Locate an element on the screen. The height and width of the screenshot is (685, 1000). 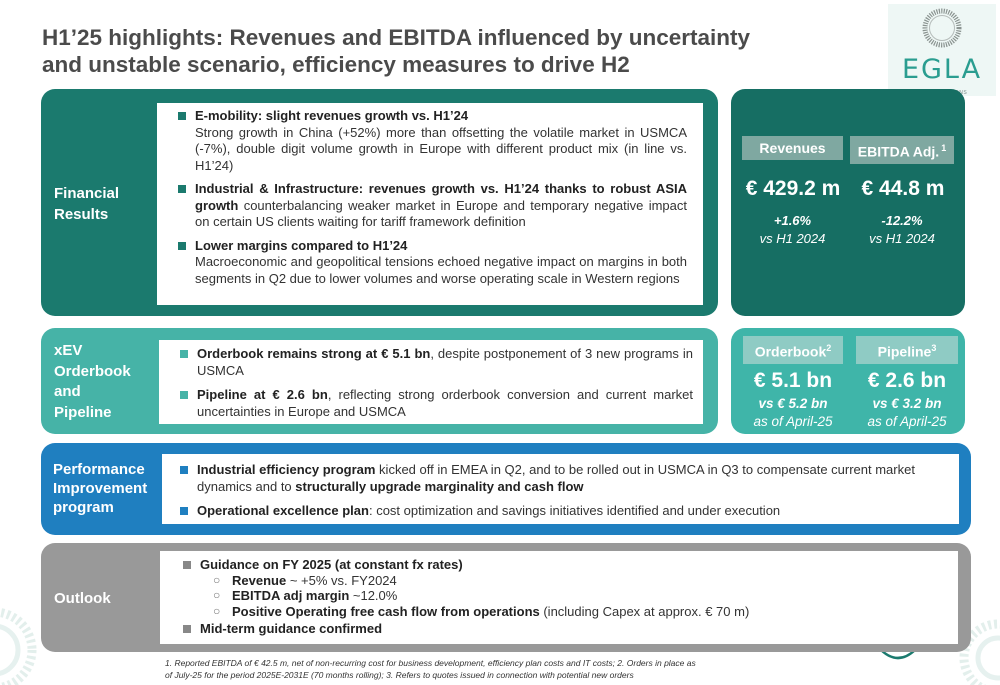
pipeline-change: vs € 3.2 bn as of April-25 is located at coordinates (907, 412).